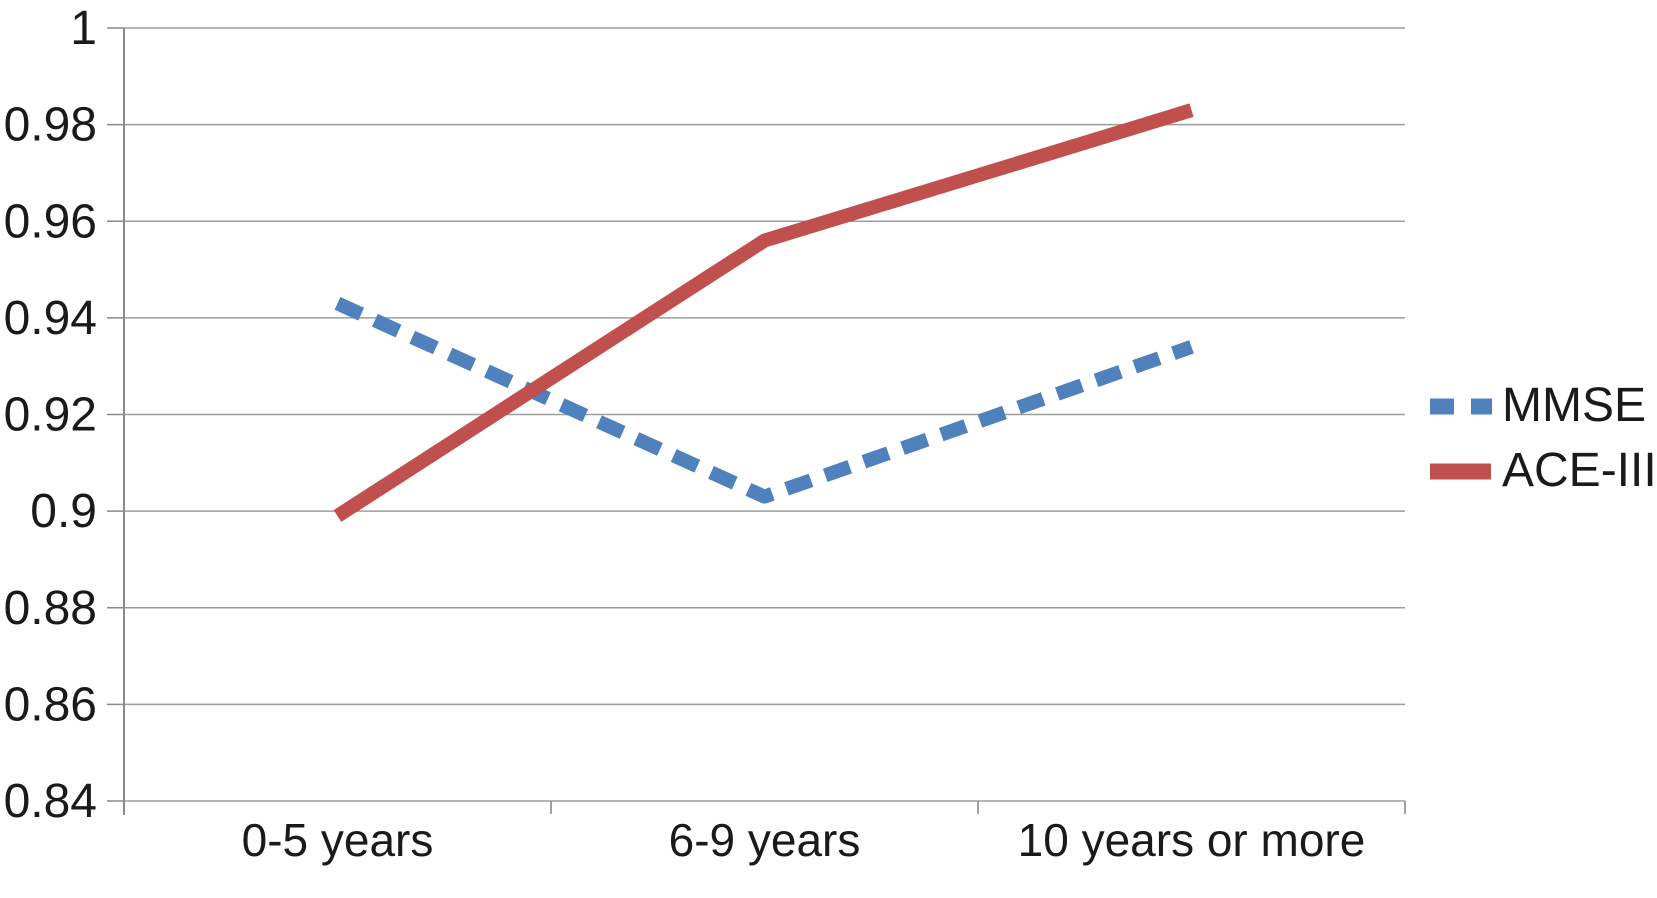  I want to click on x-axis-label: 6-9 years, so click(765, 840).